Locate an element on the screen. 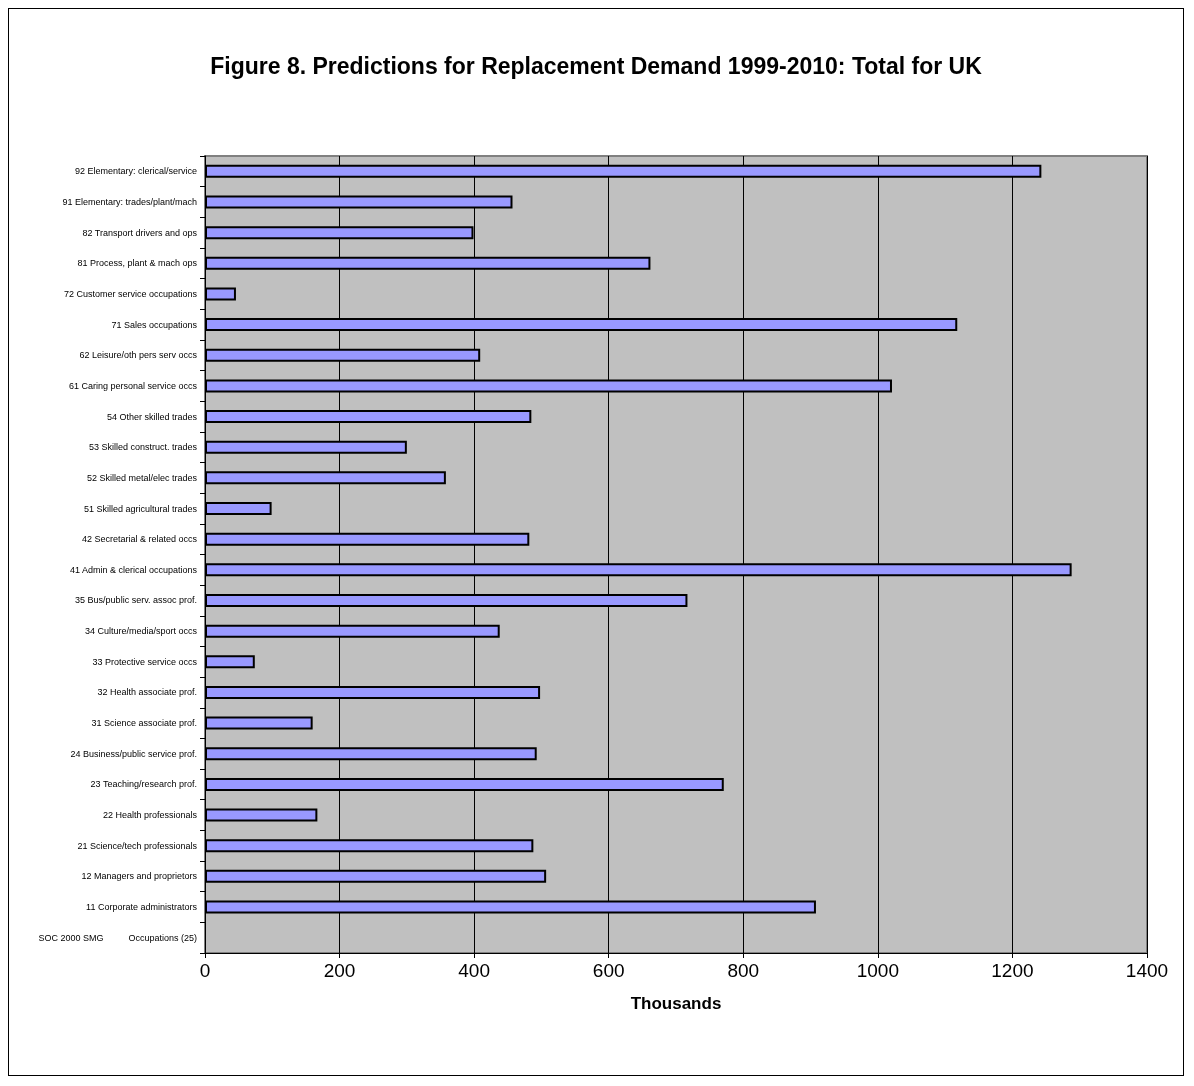 Image resolution: width=1194 pixels, height=1086 pixels. x-tick-label: 1000 is located at coordinates (877, 970).